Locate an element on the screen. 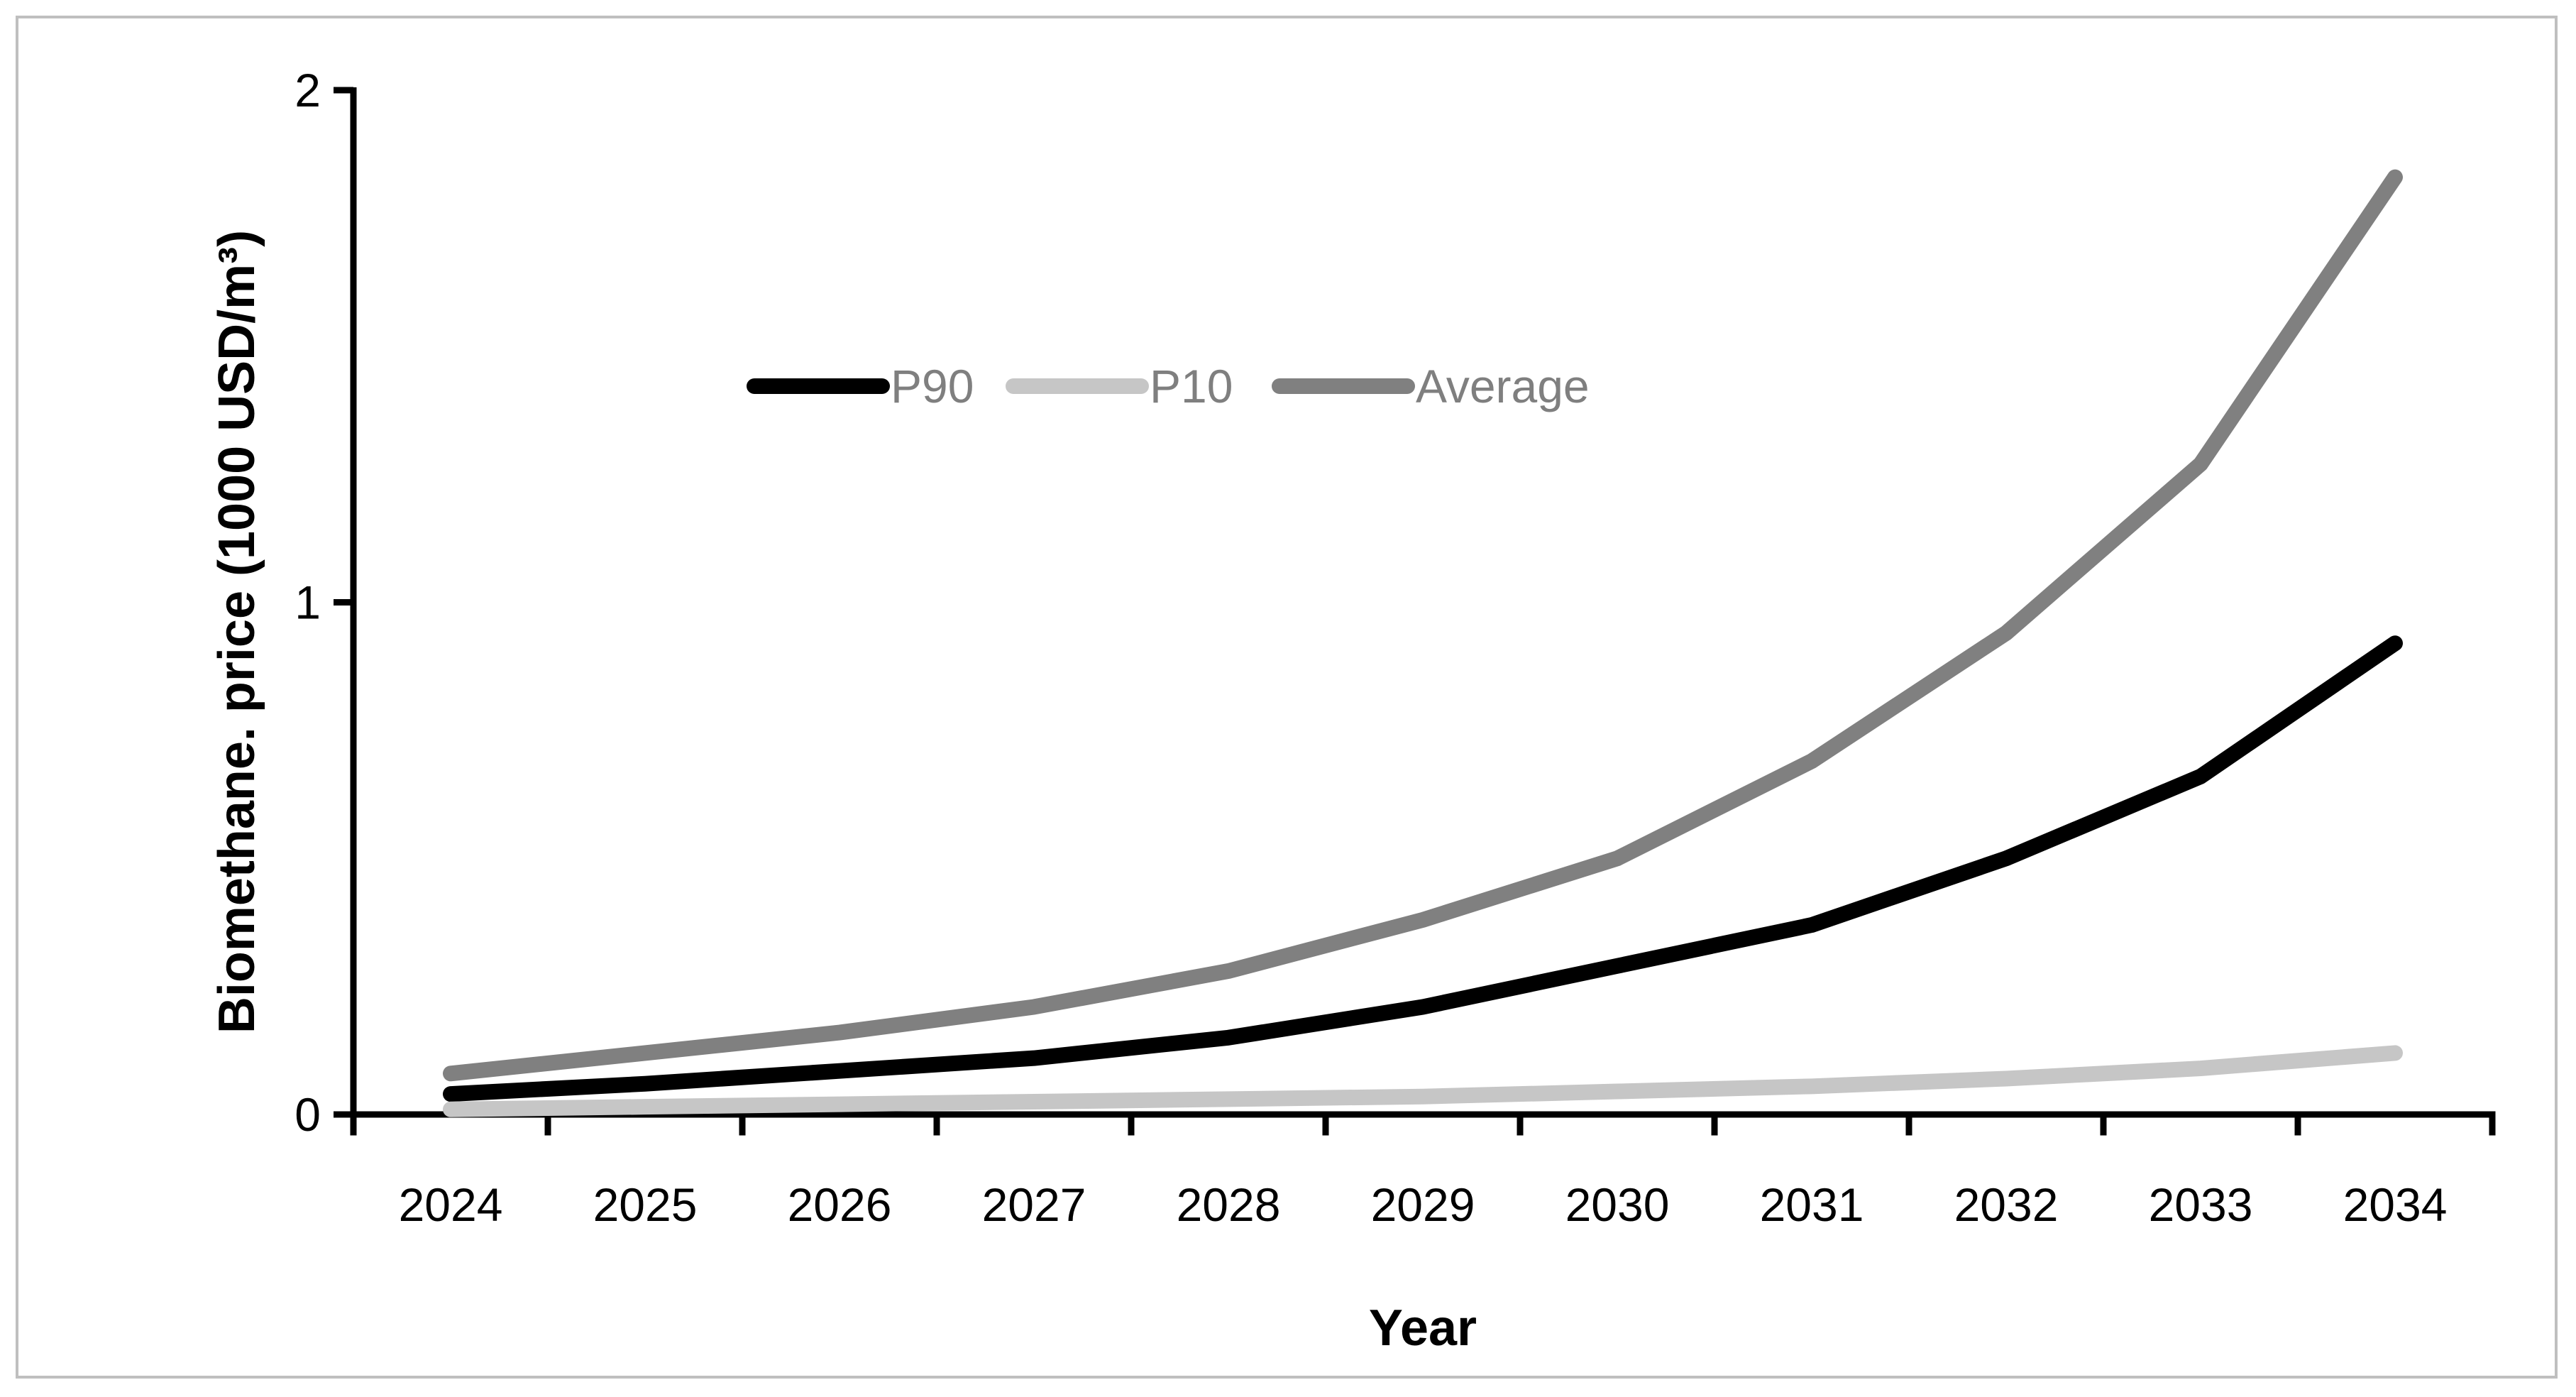  y-tick-label: 2 is located at coordinates (308, 90).